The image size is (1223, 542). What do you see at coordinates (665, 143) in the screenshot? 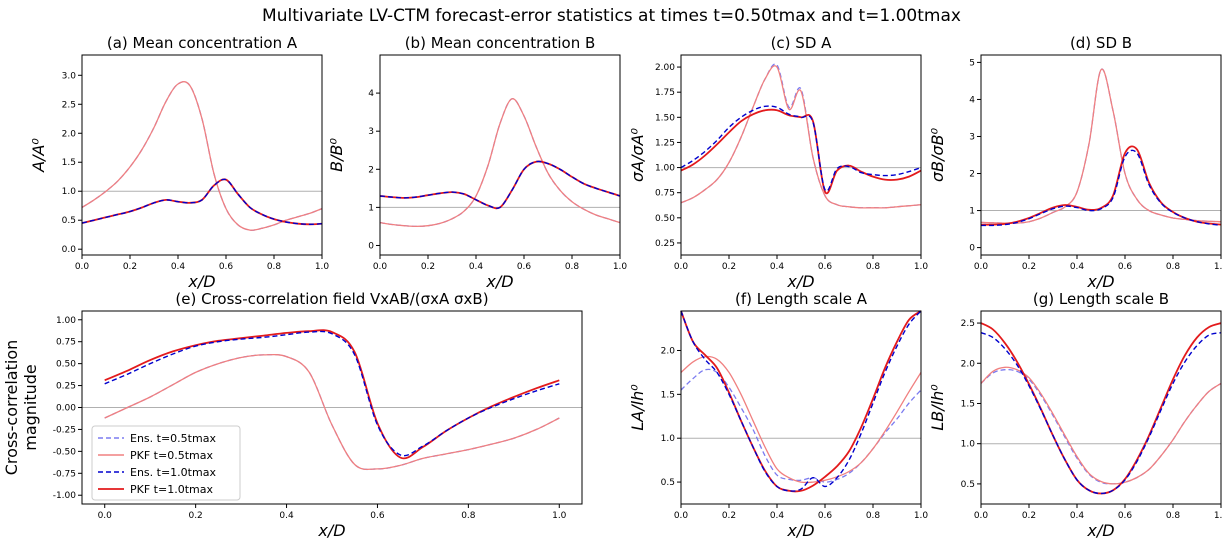
I see `y-tick-label: 1.25` at bounding box center [665, 143].